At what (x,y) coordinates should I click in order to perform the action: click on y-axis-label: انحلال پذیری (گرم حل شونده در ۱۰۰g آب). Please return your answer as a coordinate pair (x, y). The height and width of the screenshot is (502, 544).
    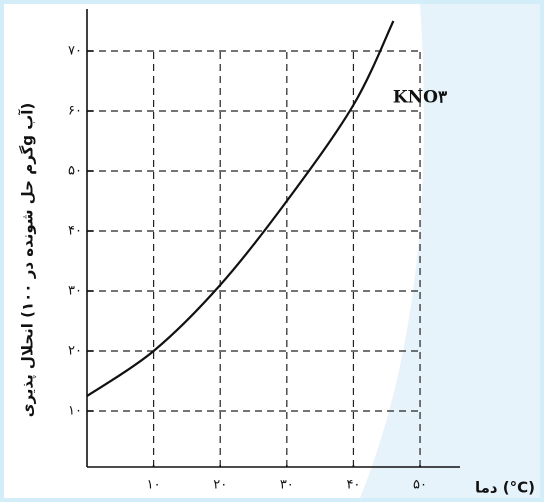
    Looking at the image, I should click on (28, 260).